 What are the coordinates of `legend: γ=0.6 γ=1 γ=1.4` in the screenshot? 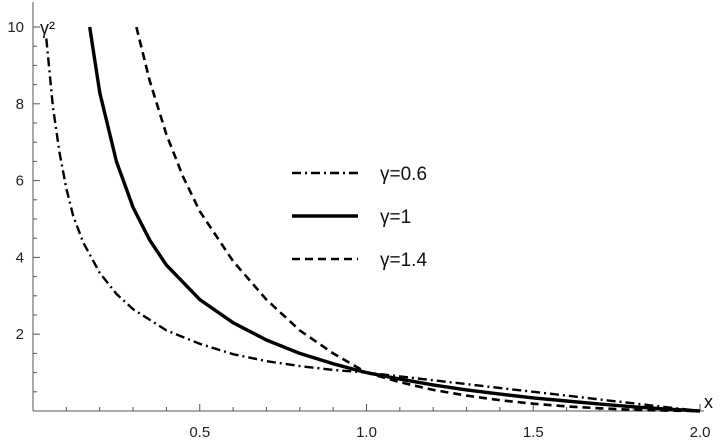 It's located at (359, 217).